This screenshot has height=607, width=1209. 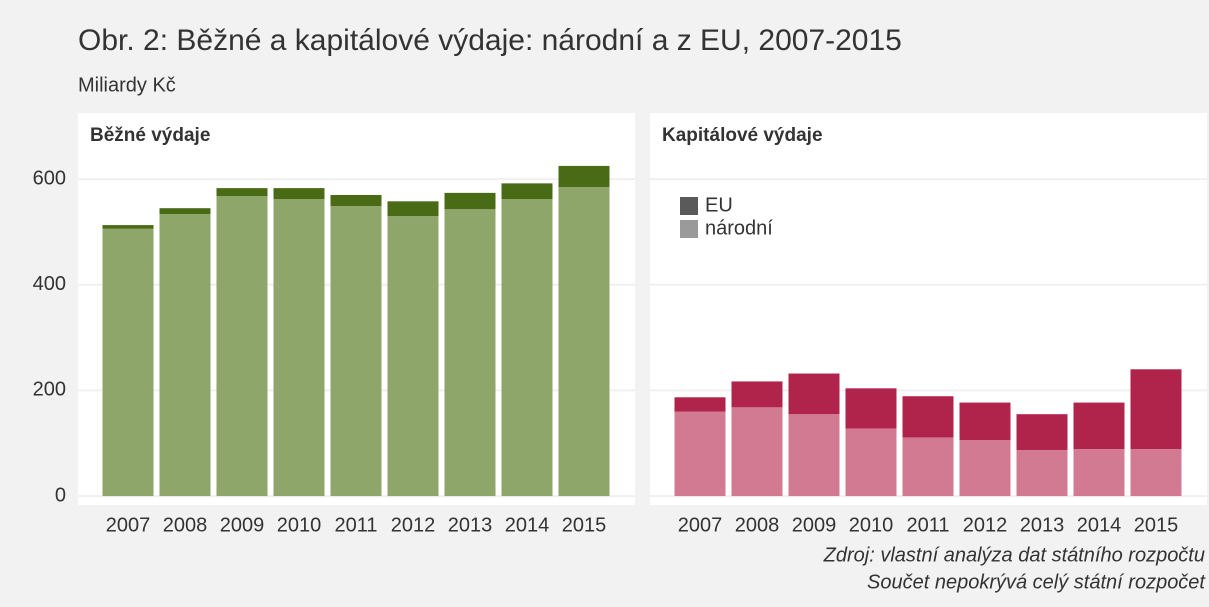 What do you see at coordinates (742, 135) in the screenshot?
I see `panel-title: Kapitálové výdaje` at bounding box center [742, 135].